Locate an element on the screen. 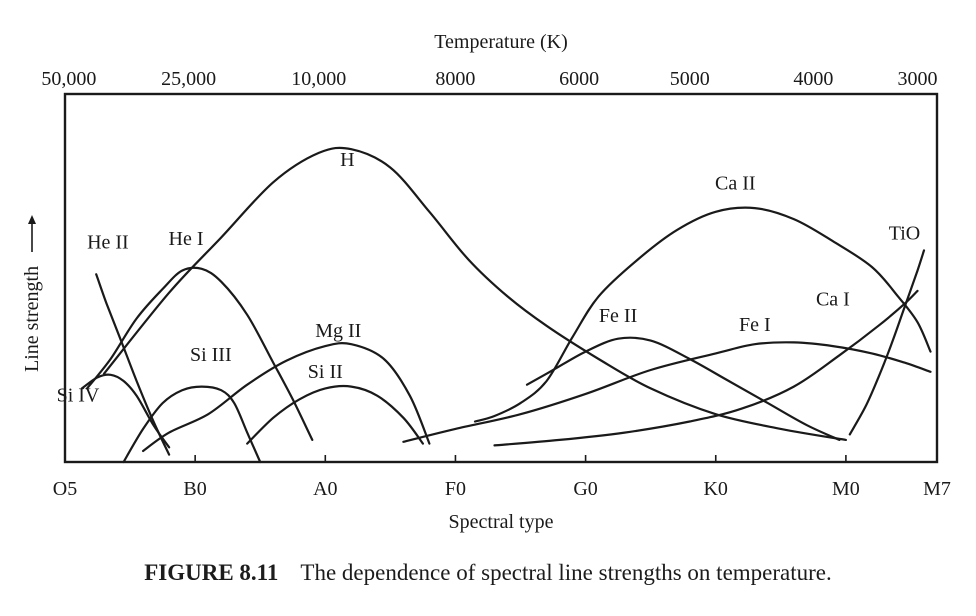  y-axis-title-group: Line strength is located at coordinates (32, 293).